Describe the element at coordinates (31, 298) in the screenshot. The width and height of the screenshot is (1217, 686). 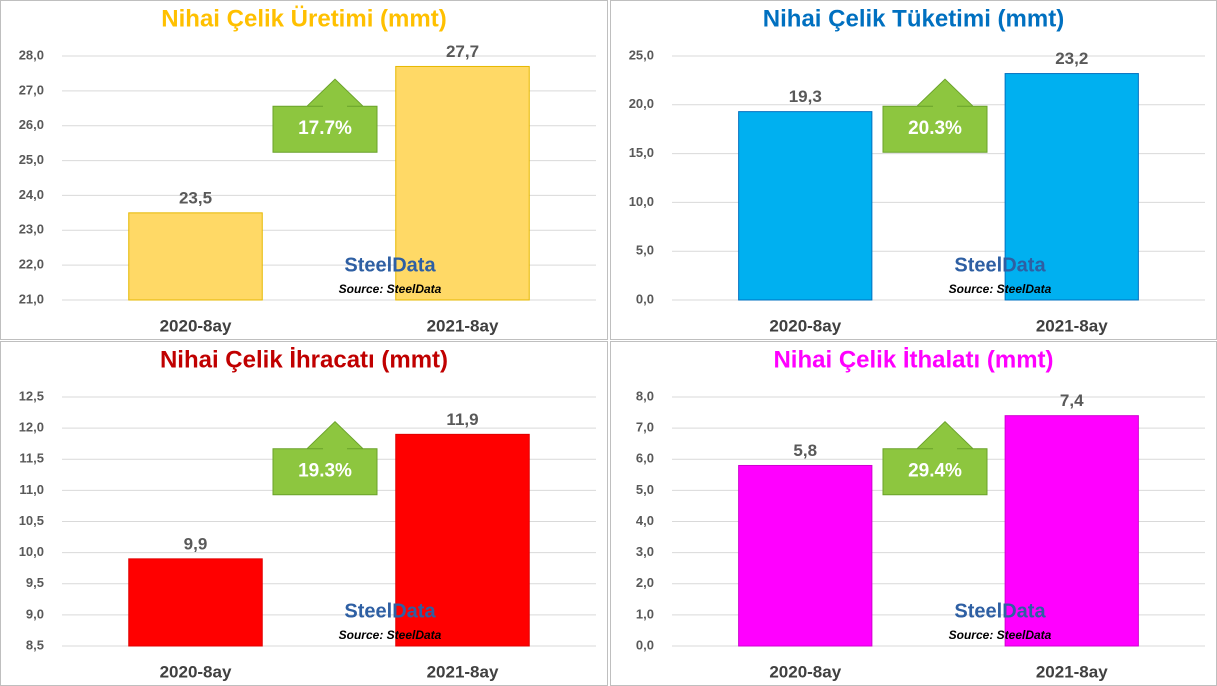
I see `y-tick-label: 21,0` at that location.